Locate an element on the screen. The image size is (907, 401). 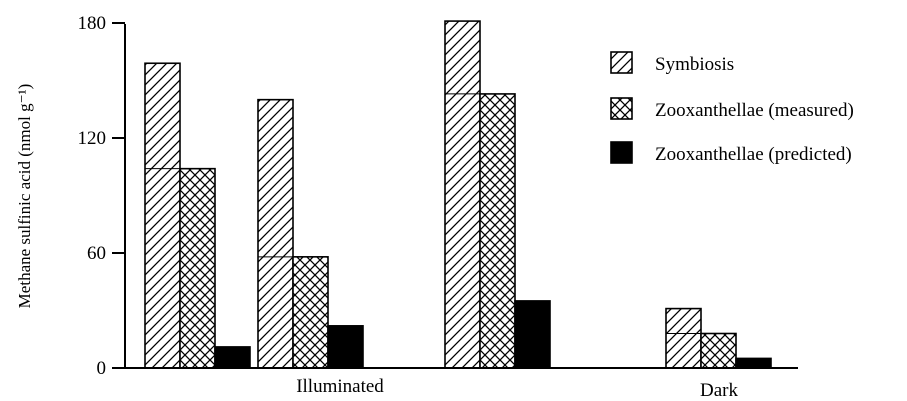
y-tick-label: 60 is located at coordinates (96, 253).